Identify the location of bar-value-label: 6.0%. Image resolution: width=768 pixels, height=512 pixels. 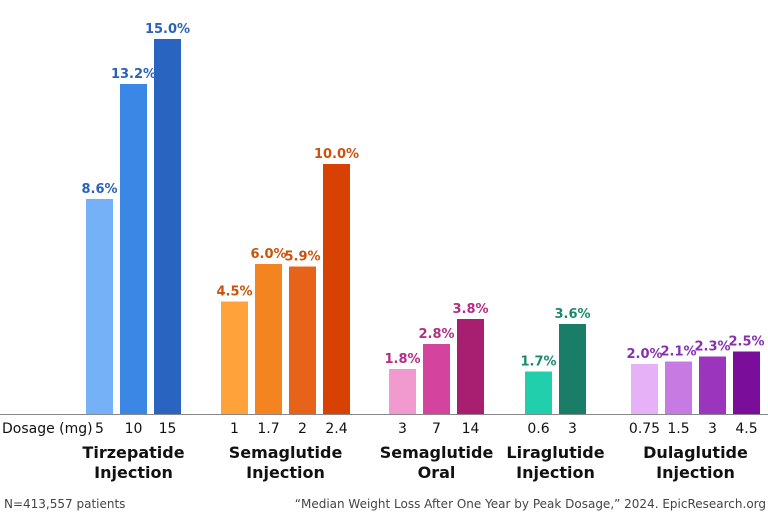
(268, 254).